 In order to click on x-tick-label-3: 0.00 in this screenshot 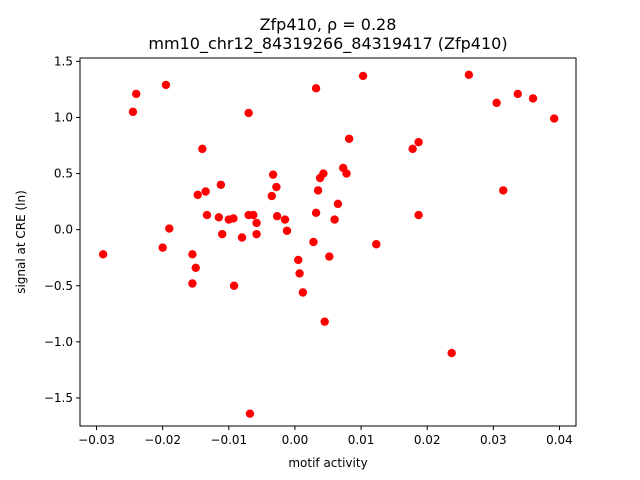, I will do `click(295, 440)`.